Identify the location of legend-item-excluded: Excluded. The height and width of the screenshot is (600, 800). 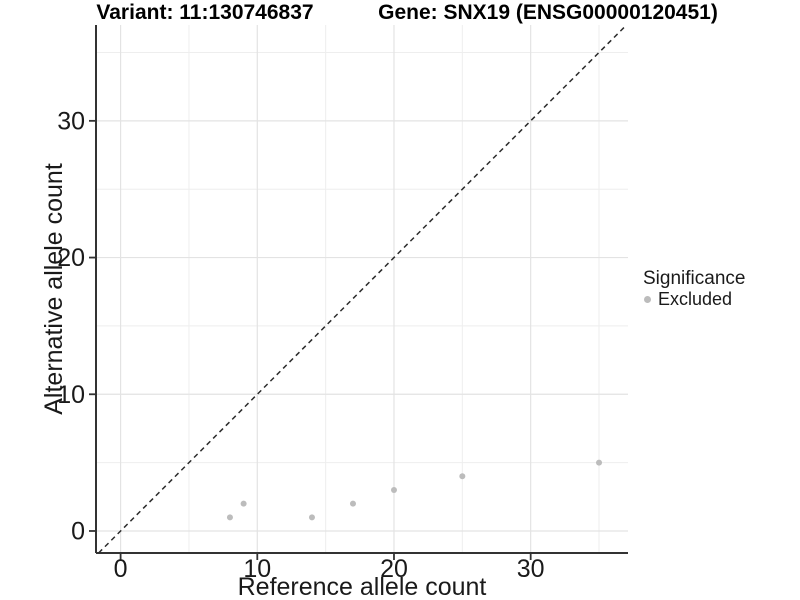
(720, 299).